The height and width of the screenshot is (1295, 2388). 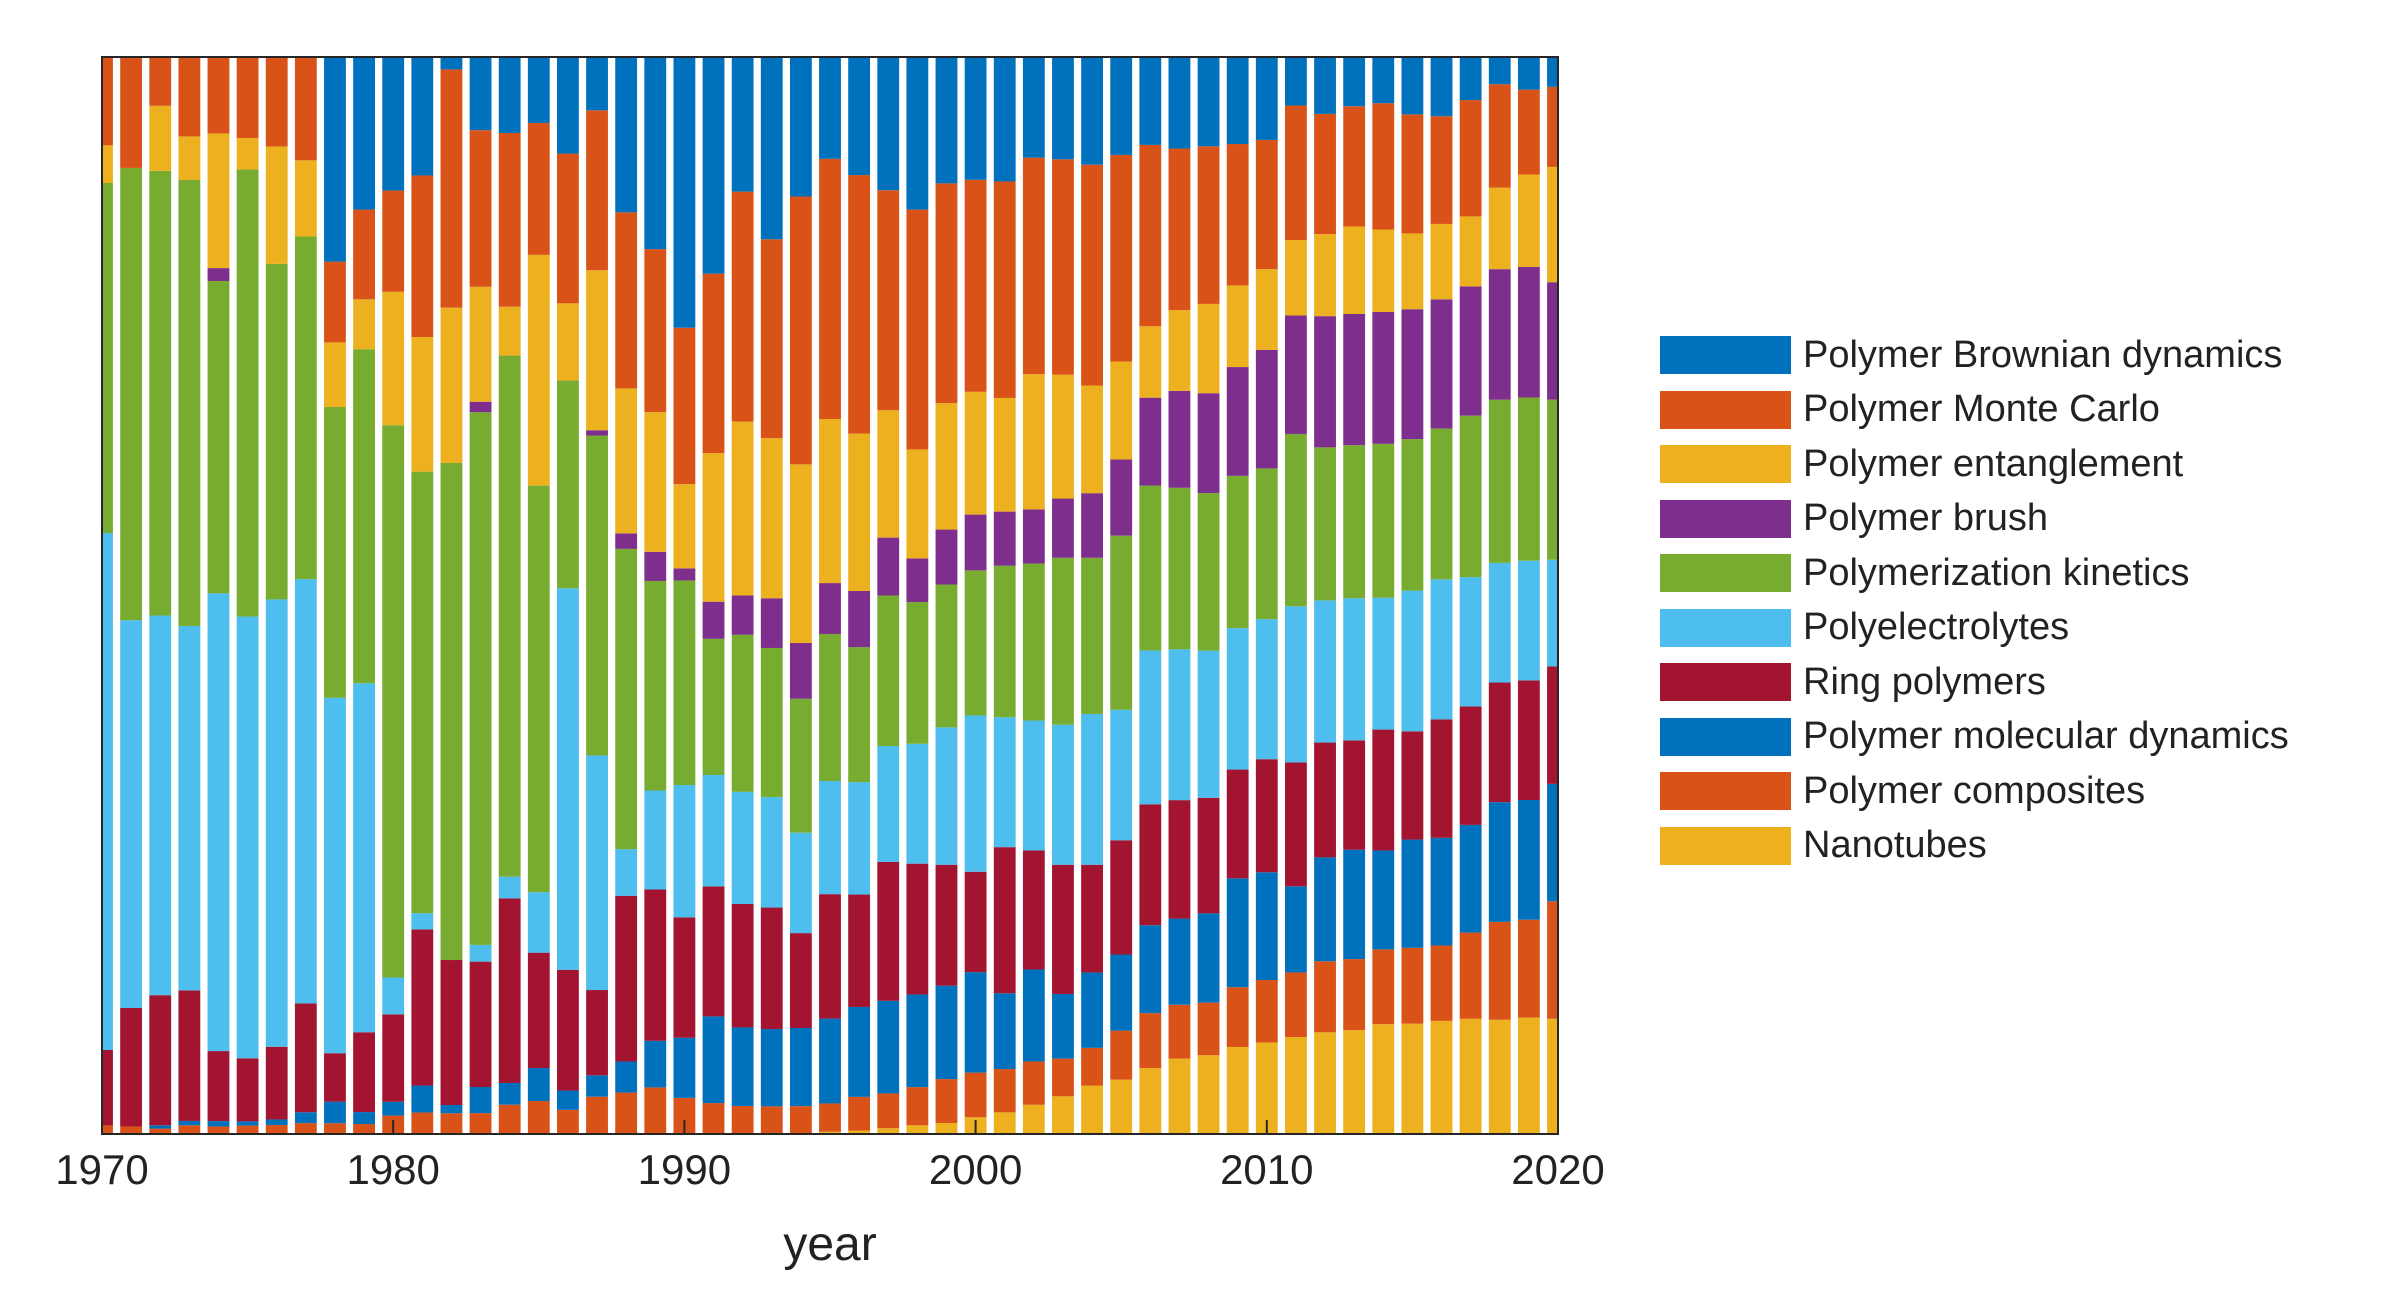 What do you see at coordinates (975, 1169) in the screenshot?
I see `x-tick-label: 2000` at bounding box center [975, 1169].